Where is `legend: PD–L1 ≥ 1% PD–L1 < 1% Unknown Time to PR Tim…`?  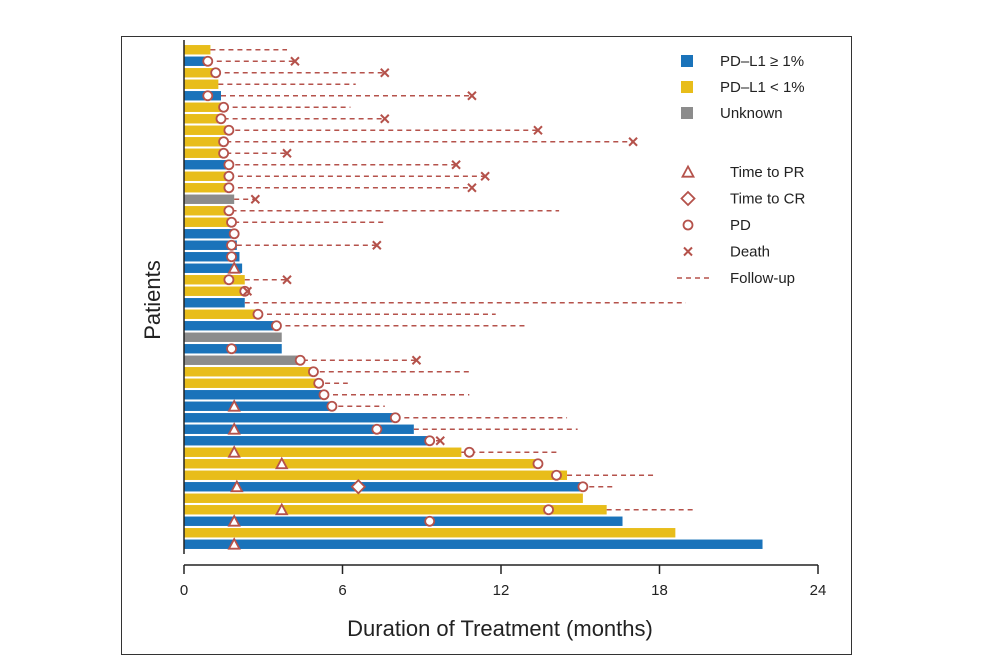 legend: PD–L1 ≥ 1% PD–L1 < 1% Unknown Time to PR Tim… is located at coordinates (741, 170).